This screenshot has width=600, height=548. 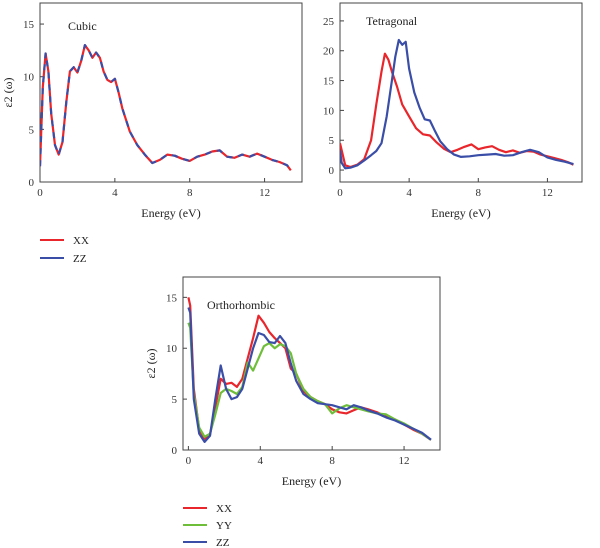 What do you see at coordinates (224, 526) in the screenshot?
I see `legend-label-yy: YY` at bounding box center [224, 526].